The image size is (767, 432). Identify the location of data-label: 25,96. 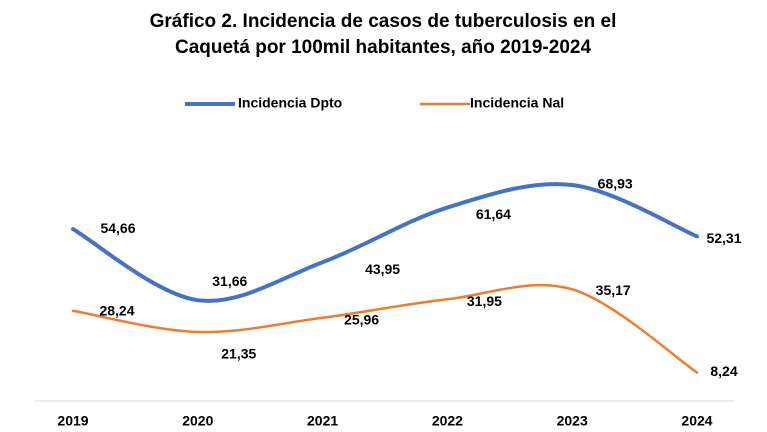
(361, 319).